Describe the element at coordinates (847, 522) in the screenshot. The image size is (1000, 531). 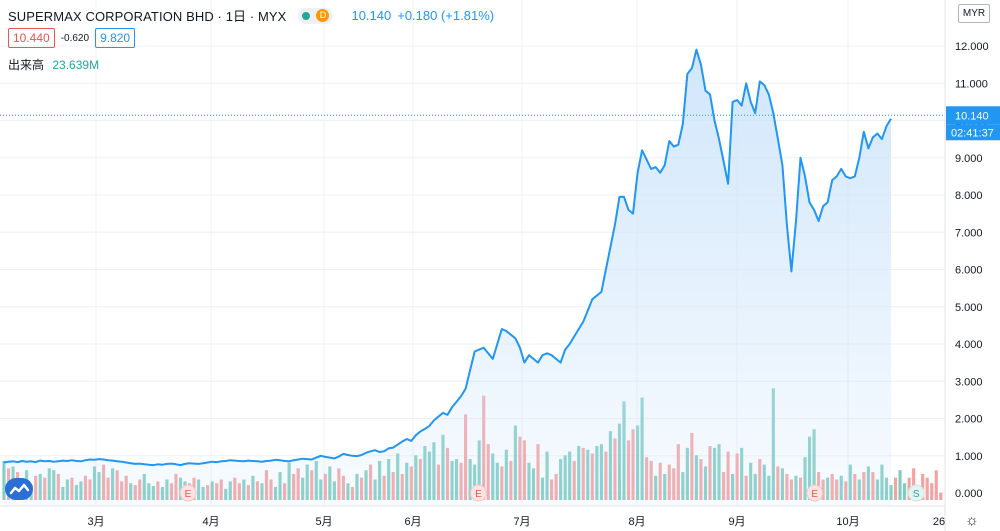
I see `month-tick-label: 10月` at that location.